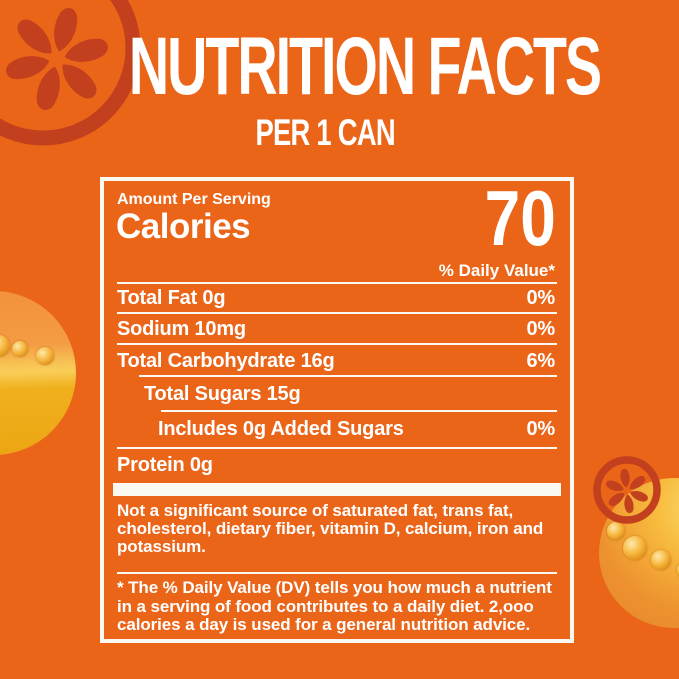  Describe the element at coordinates (337, 489) in the screenshot. I see `thick-divider` at that location.